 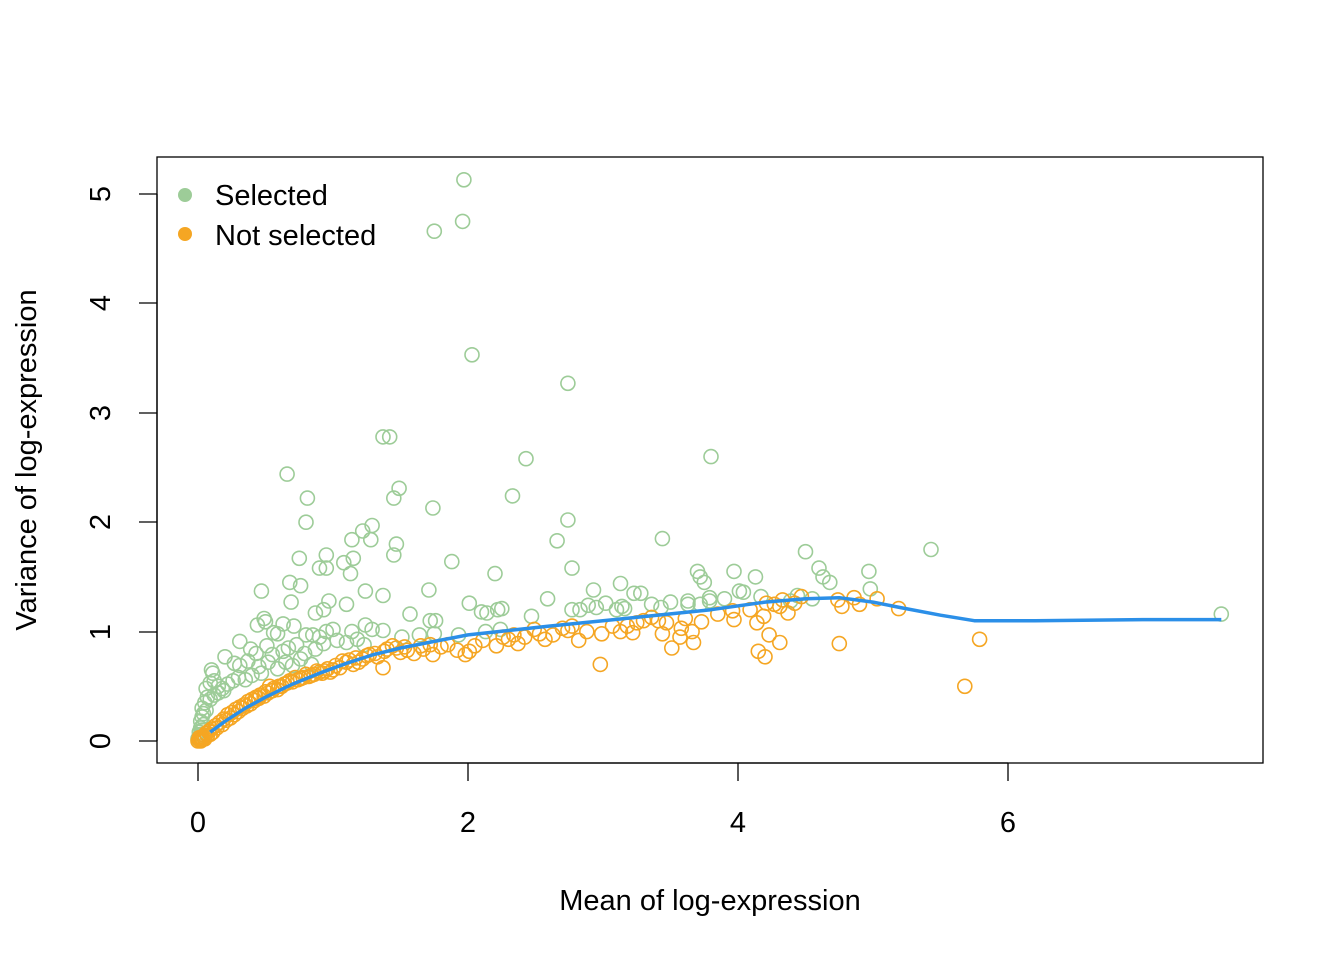 What do you see at coordinates (603, 839) in the screenshot?
I see `x-axis: 0 2 4 6 Mean of log-expression` at bounding box center [603, 839].